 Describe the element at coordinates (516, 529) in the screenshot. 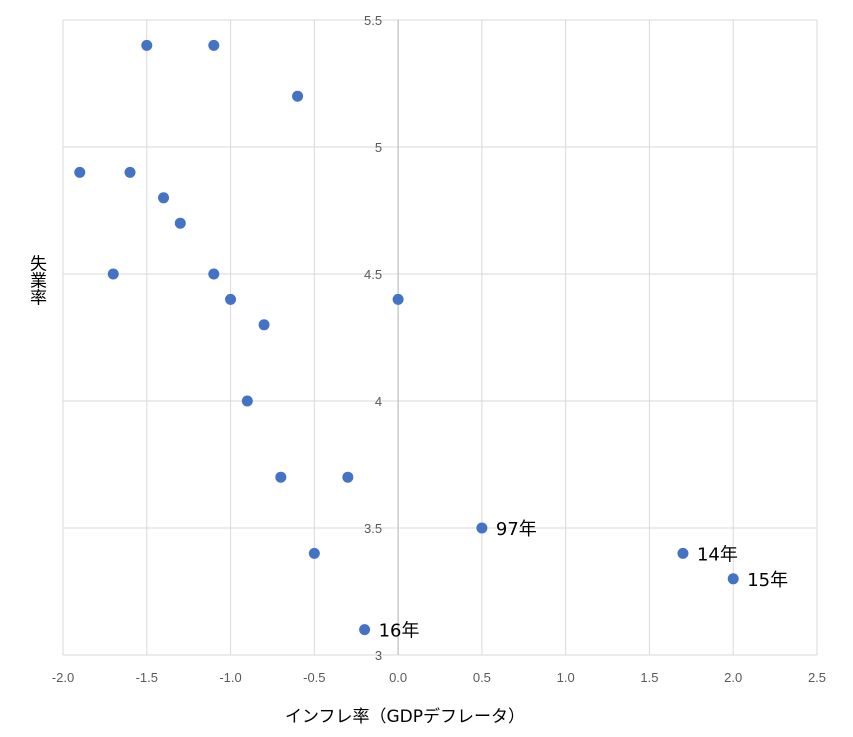

I see `data-point-label: 97年` at that location.